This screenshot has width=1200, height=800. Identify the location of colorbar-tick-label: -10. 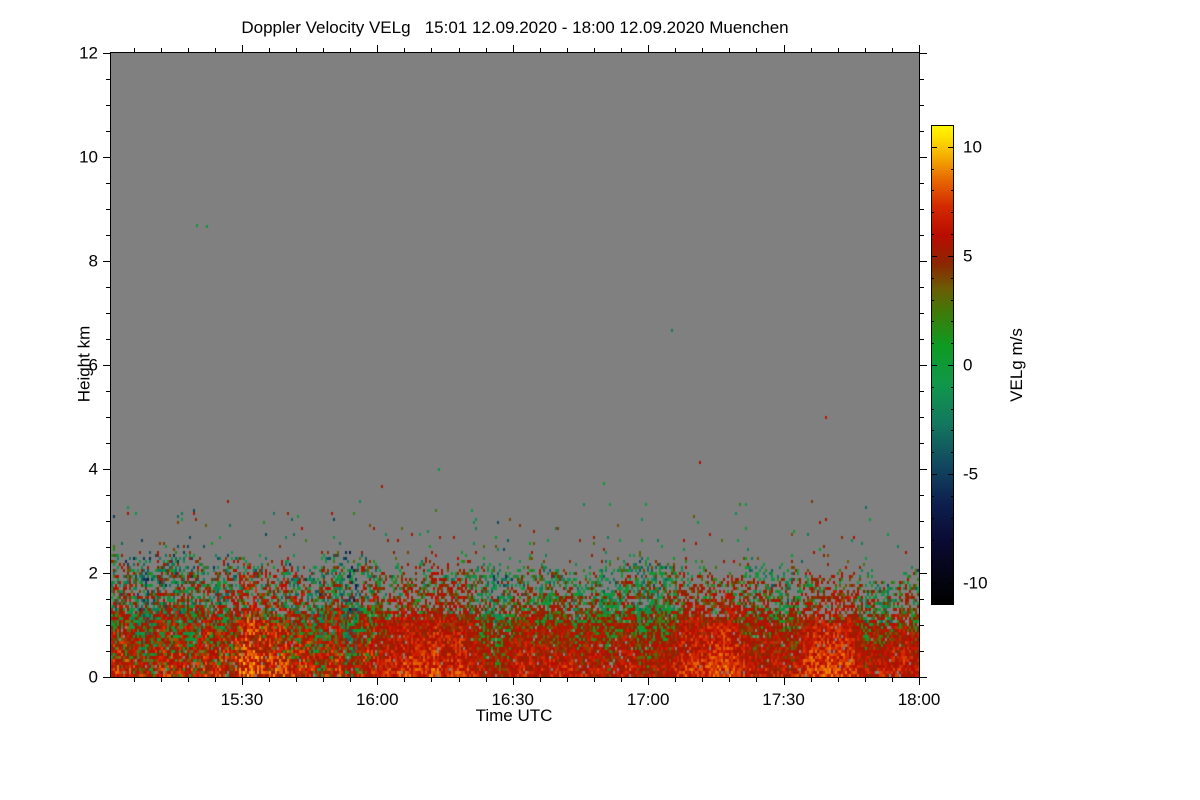
(975, 583).